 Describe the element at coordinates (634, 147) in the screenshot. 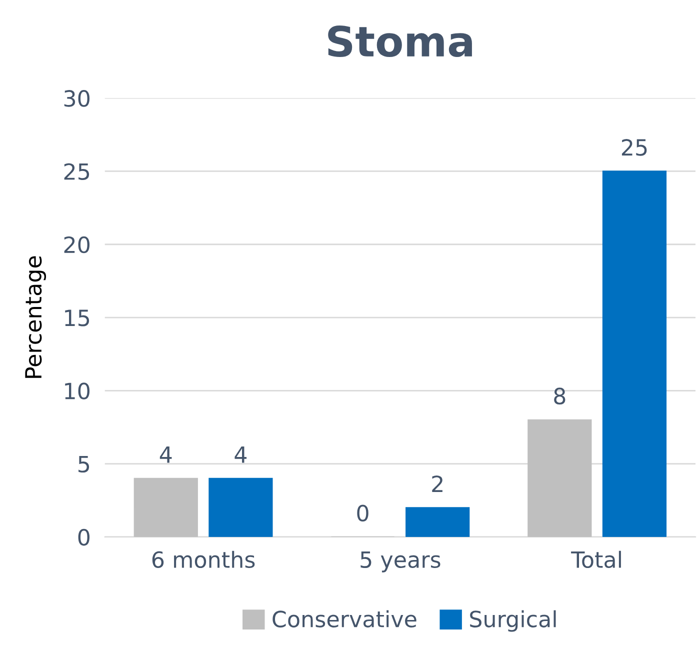

I see `data-label: 25` at that location.